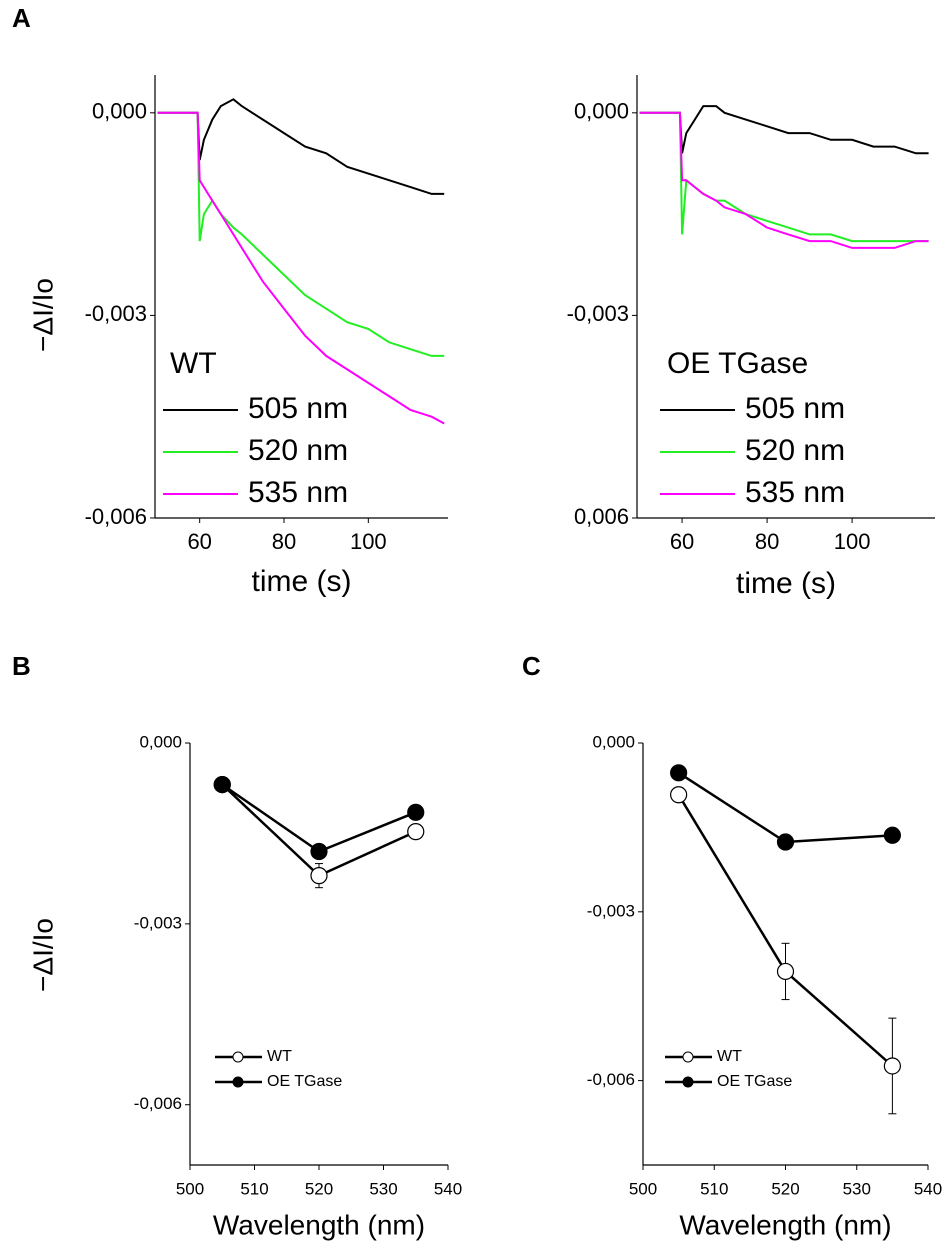  I want to click on y-tick-label: 0,006, so click(601, 516).